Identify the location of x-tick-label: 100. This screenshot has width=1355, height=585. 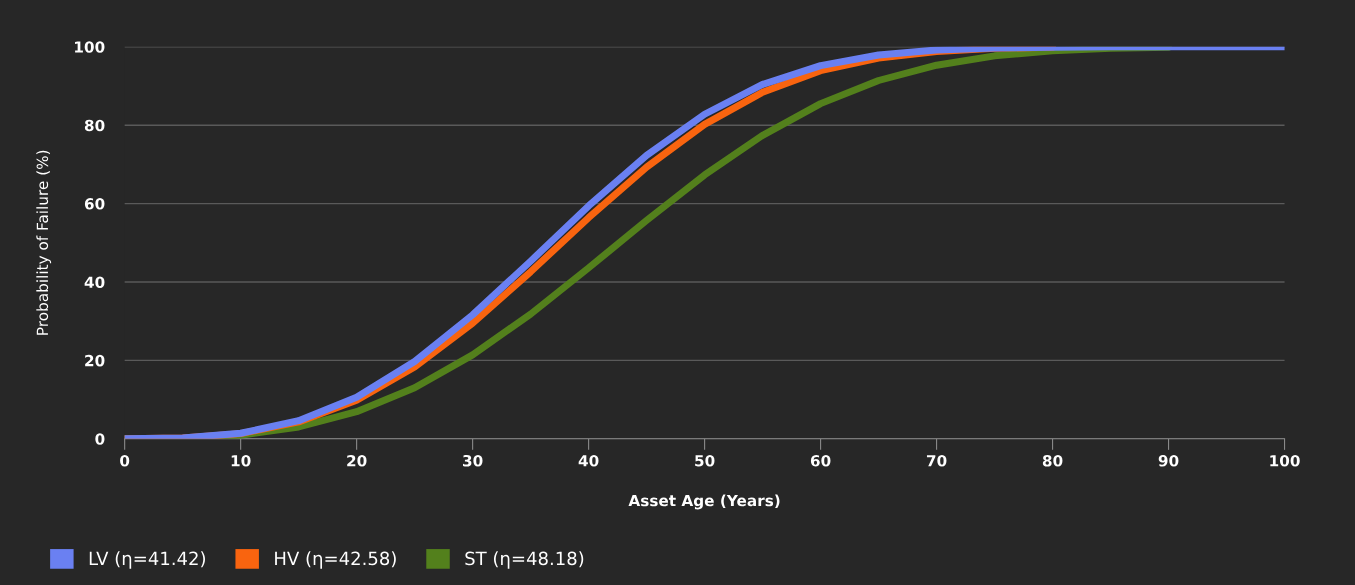
(1285, 460).